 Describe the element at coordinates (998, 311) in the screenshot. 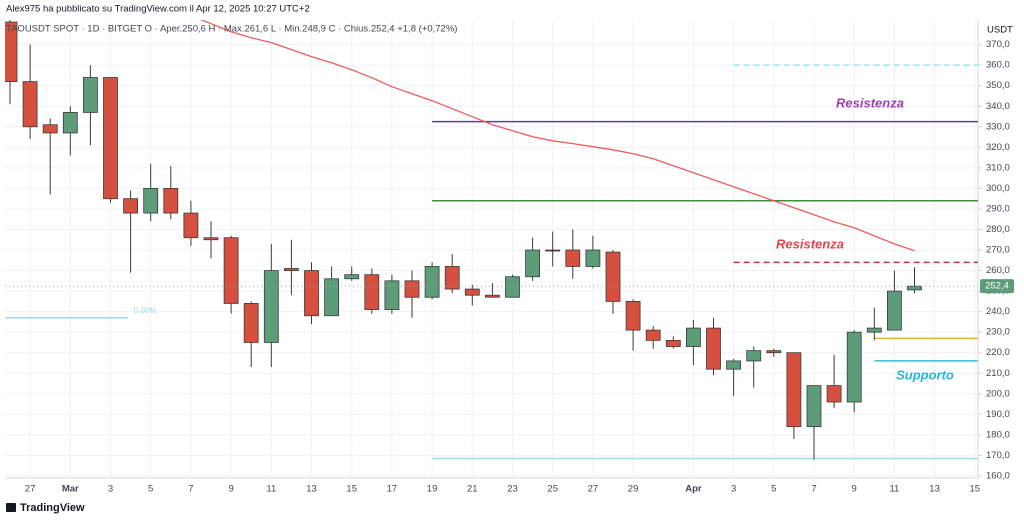

I see `y-tick-label: 240,0` at that location.